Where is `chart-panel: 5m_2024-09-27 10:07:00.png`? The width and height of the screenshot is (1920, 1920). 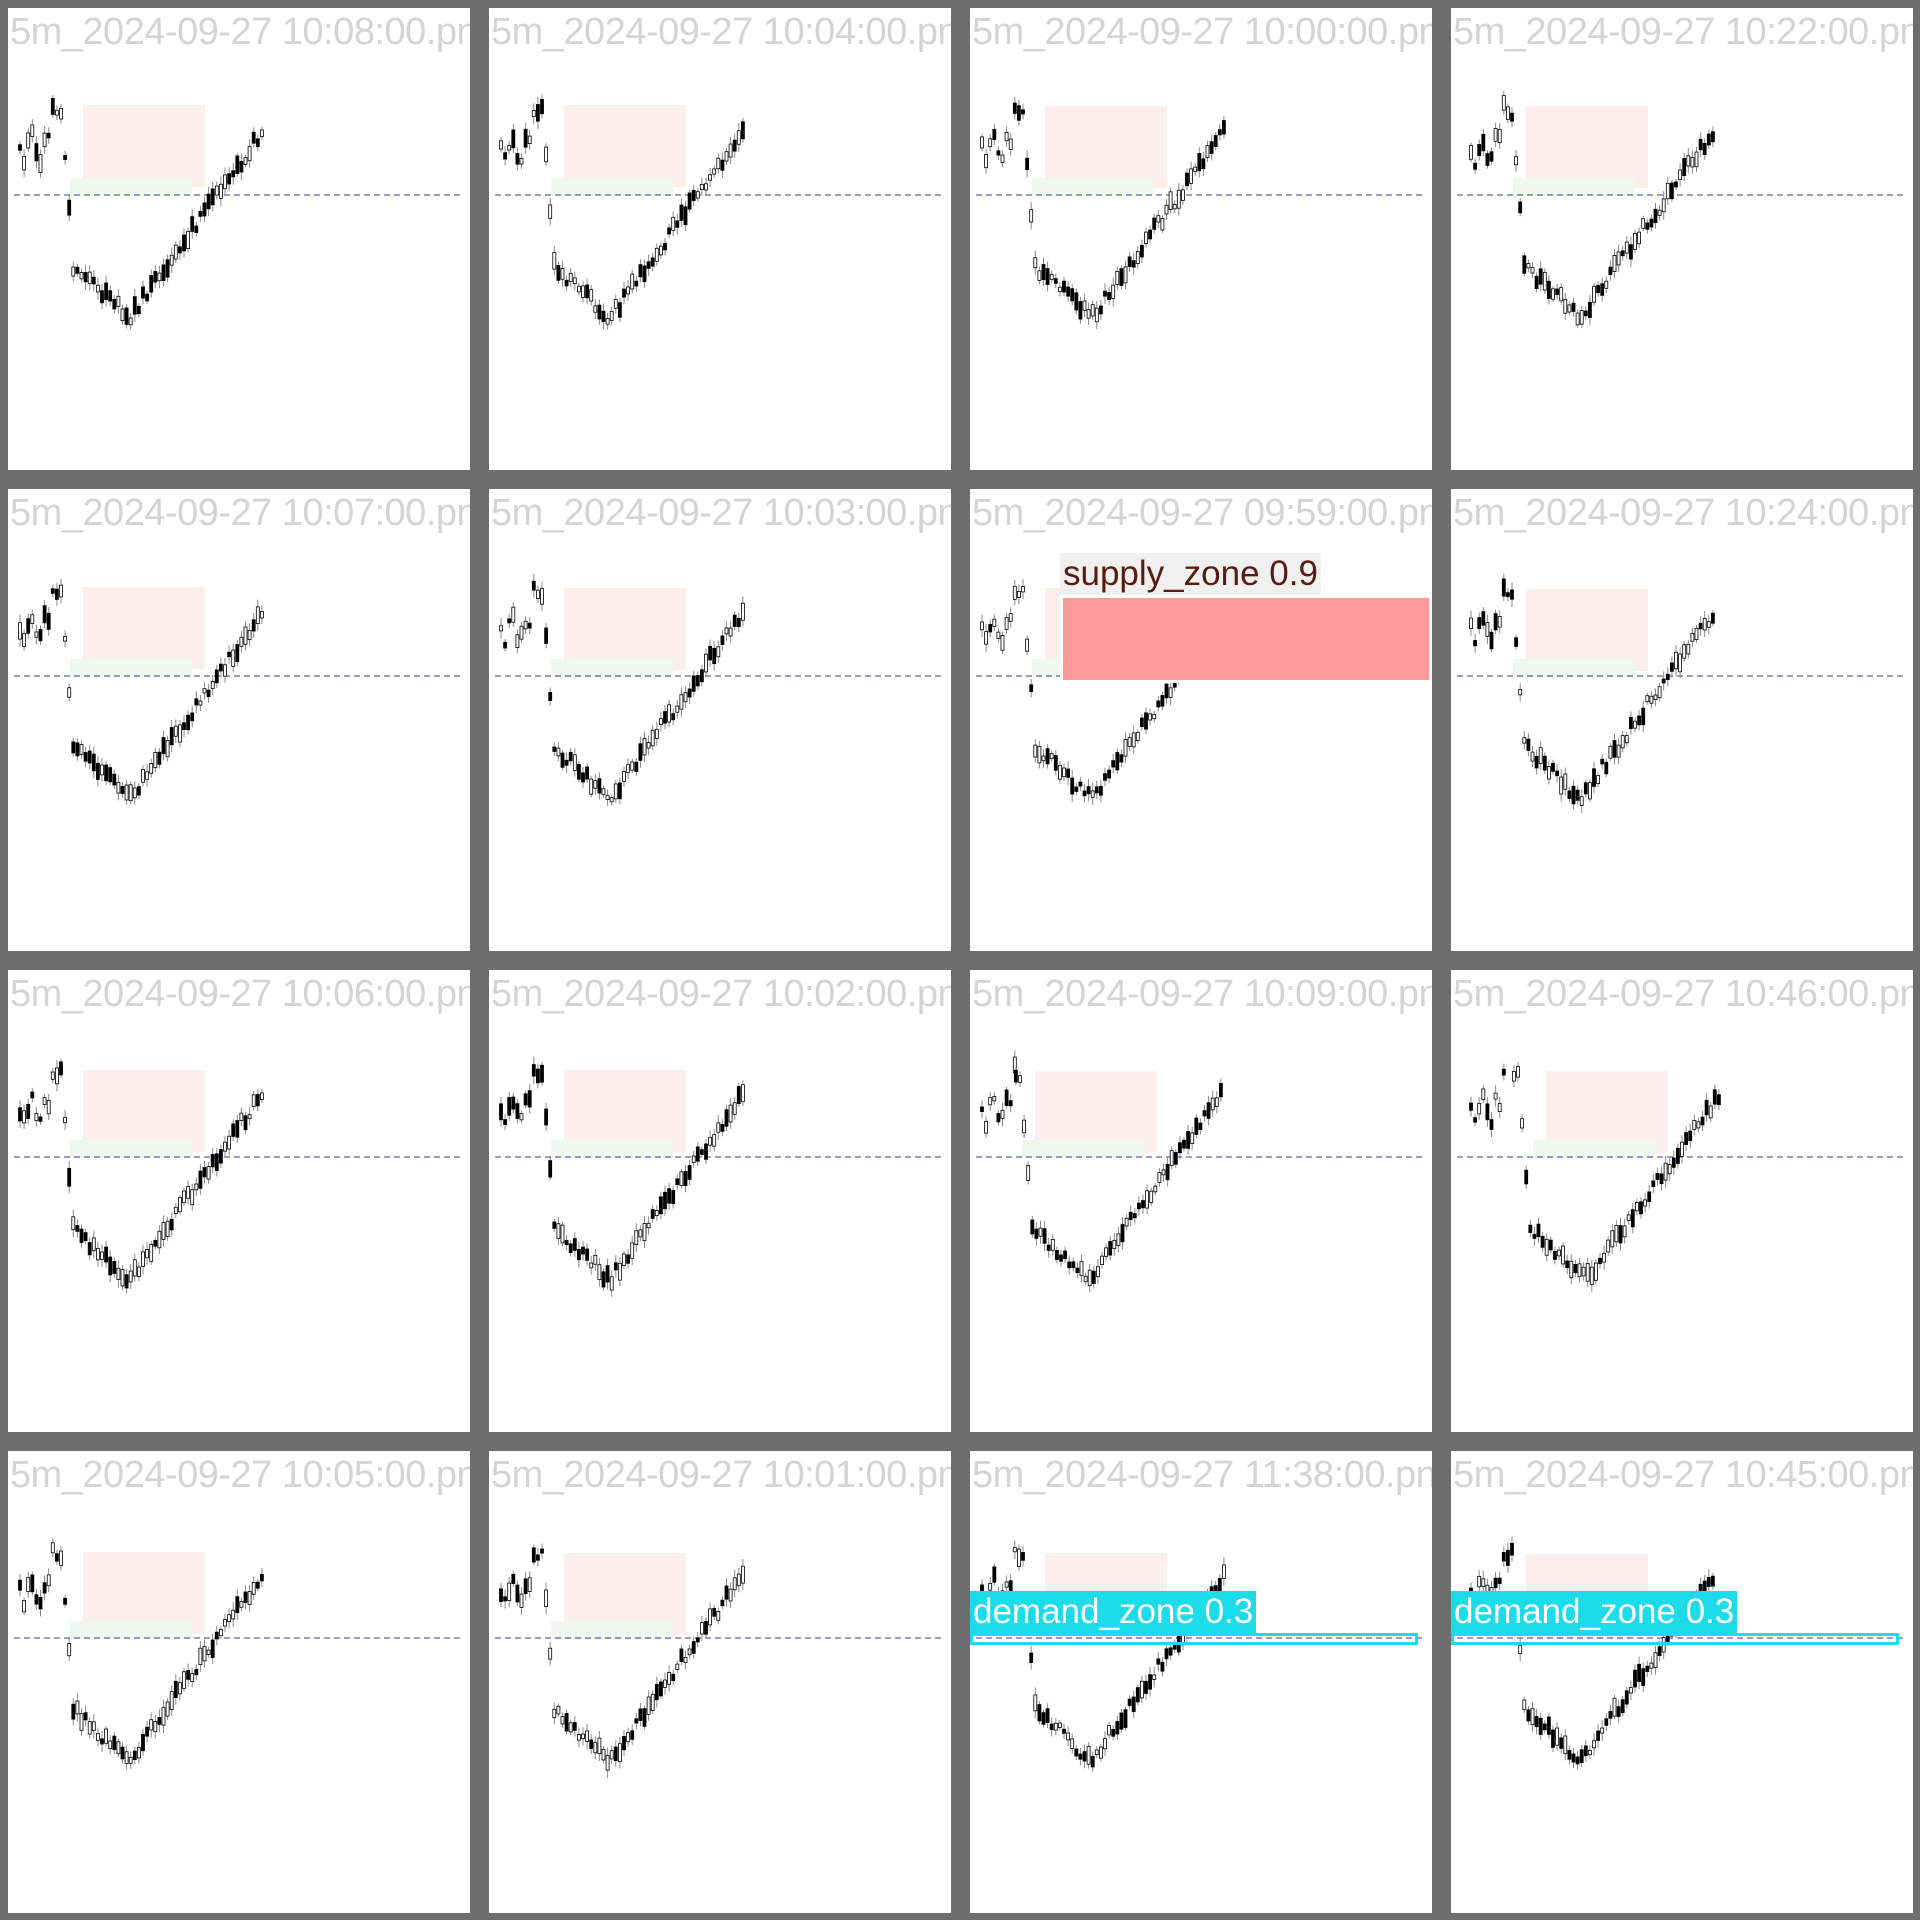
chart-panel: 5m_2024-09-27 10:07:00.png is located at coordinates (239, 720).